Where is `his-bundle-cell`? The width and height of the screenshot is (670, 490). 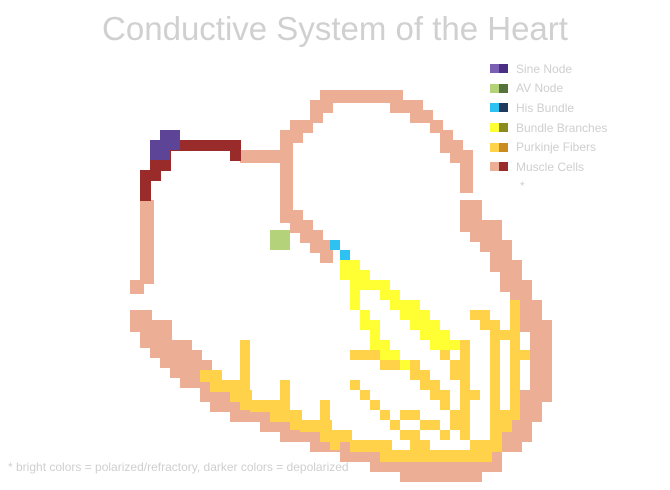
his-bundle-cell is located at coordinates (335, 245).